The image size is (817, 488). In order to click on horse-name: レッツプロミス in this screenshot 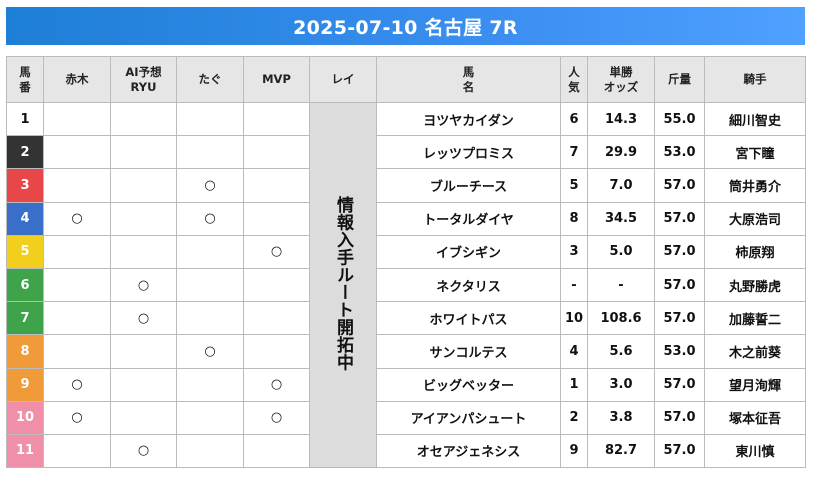, I will do `click(468, 152)`.